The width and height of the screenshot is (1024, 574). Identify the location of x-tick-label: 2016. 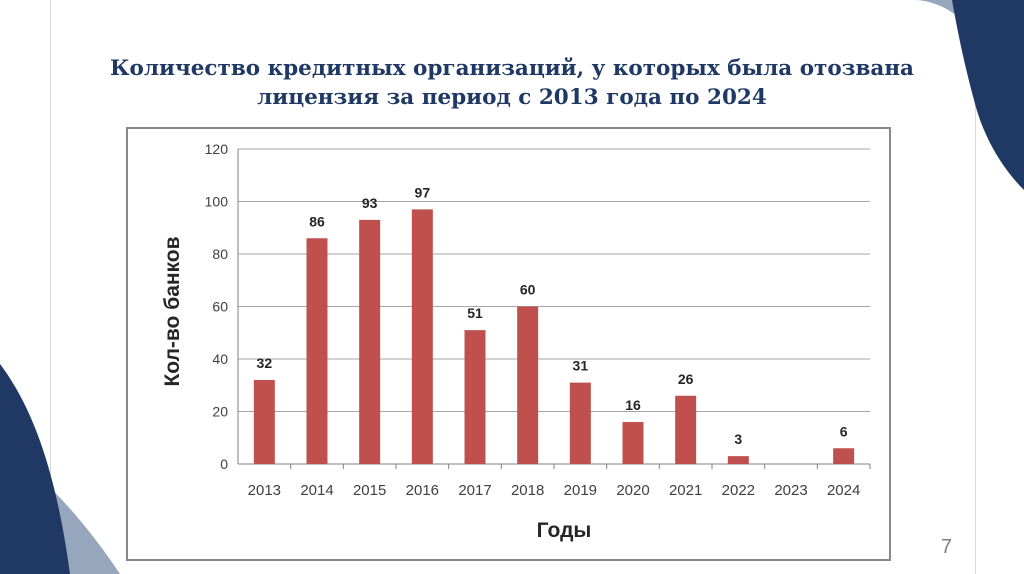
(422, 490).